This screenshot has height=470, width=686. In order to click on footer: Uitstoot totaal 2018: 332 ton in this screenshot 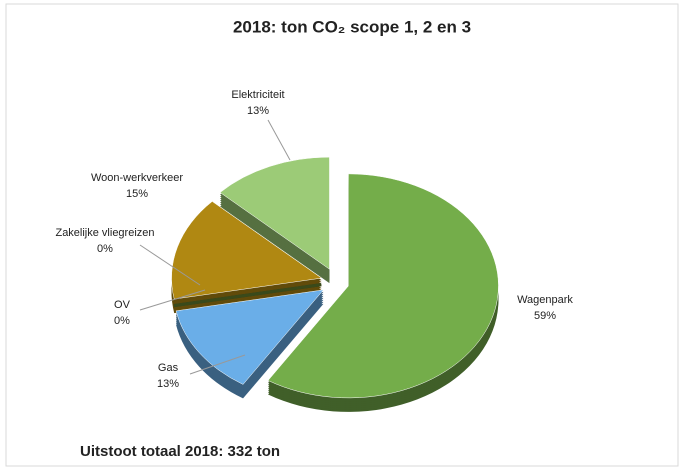, I will do `click(180, 451)`.